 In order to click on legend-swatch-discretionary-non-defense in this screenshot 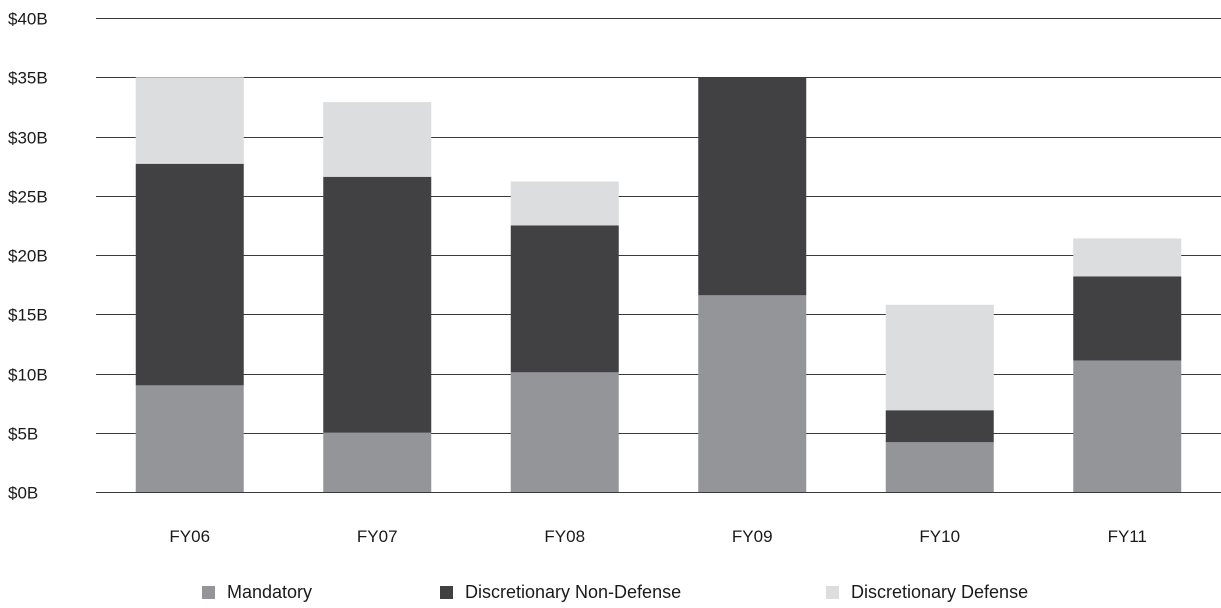, I will do `click(446, 592)`.